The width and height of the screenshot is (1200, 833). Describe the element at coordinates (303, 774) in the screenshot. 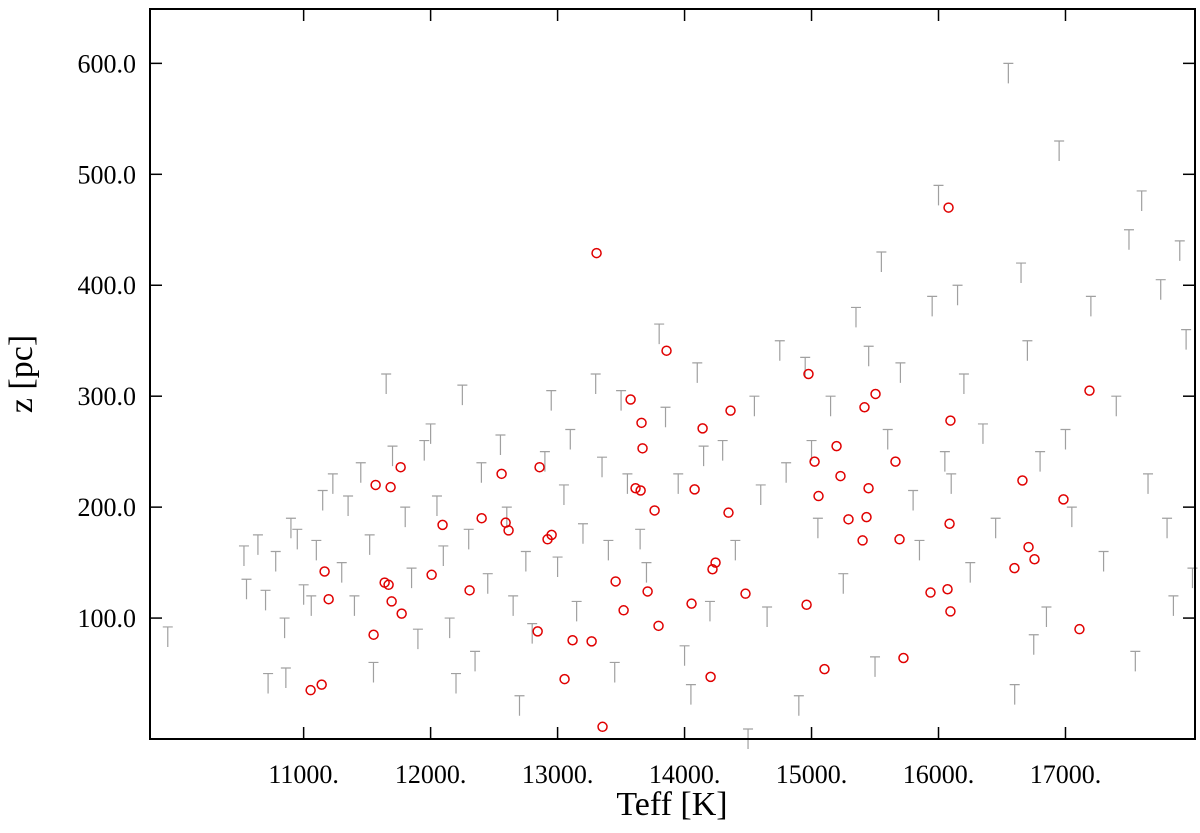

I see `x-tick-label: 11000.` at that location.